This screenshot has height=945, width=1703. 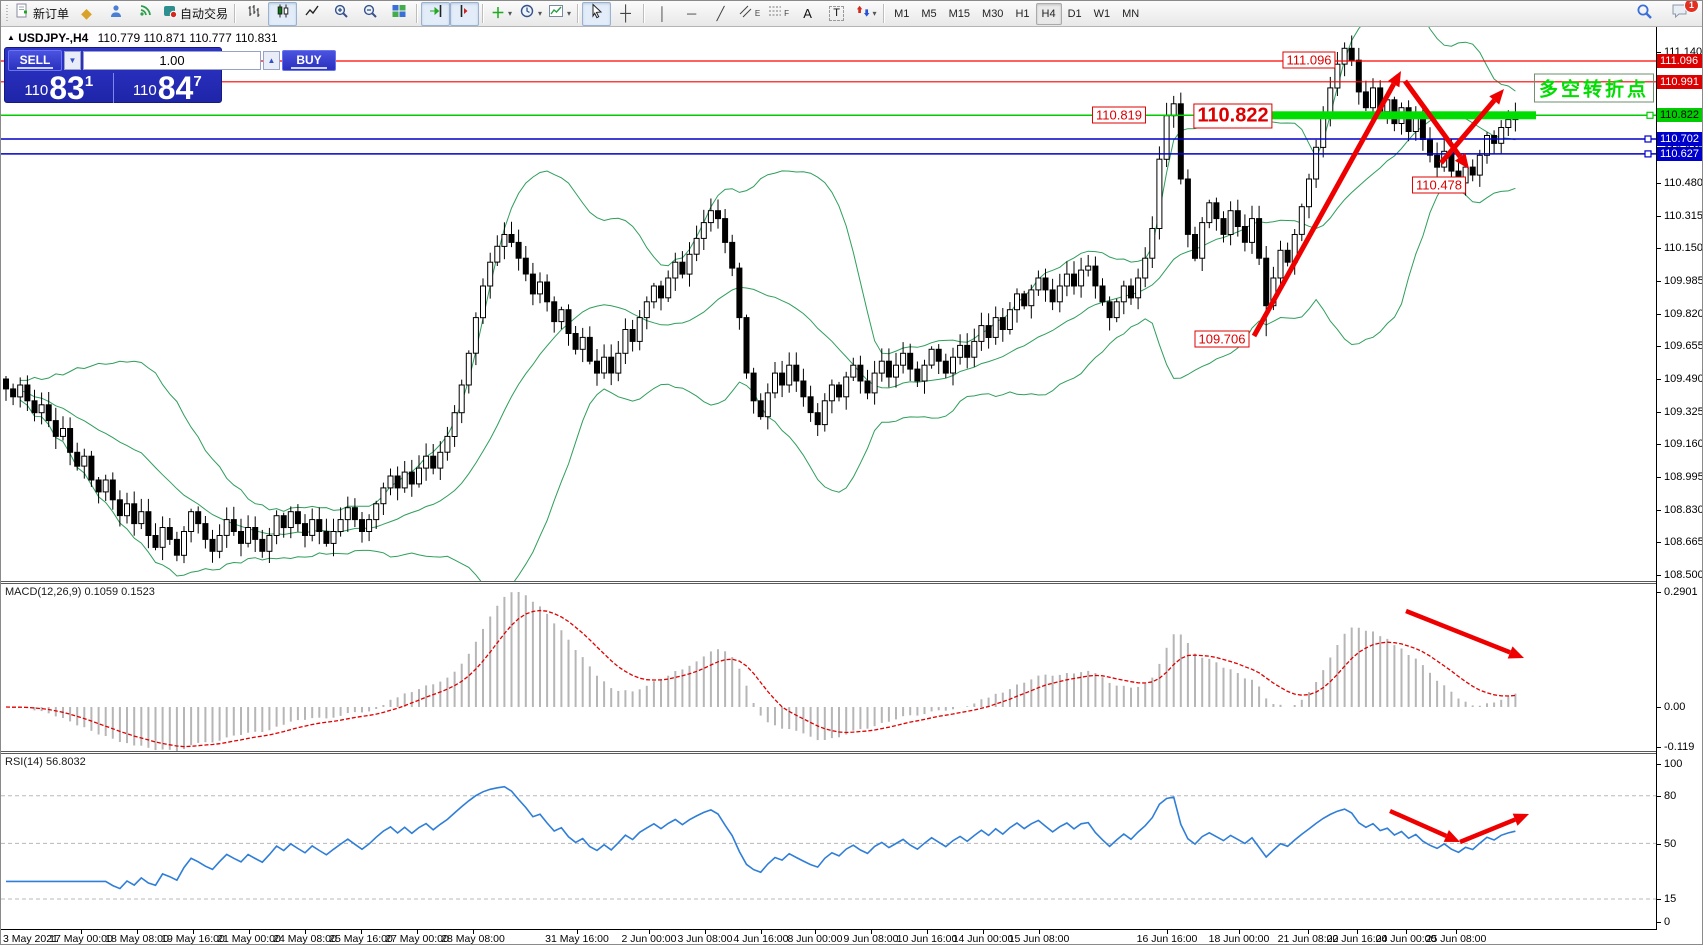 What do you see at coordinates (253, 14) in the screenshot?
I see `chart-bars-button` at bounding box center [253, 14].